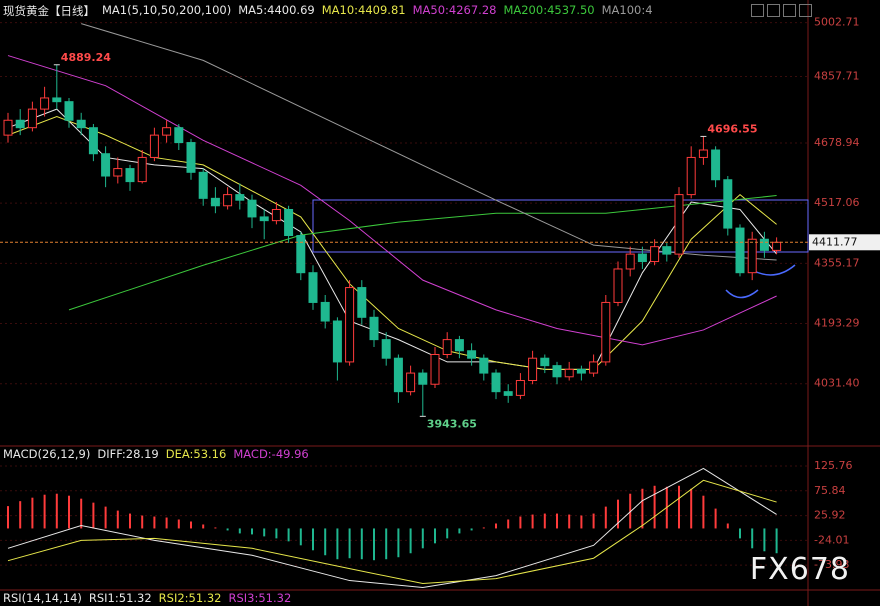 Image resolution: width=880 pixels, height=606 pixels. Describe the element at coordinates (837, 323) in the screenshot. I see `y-tick-label: 4193.29` at that location.